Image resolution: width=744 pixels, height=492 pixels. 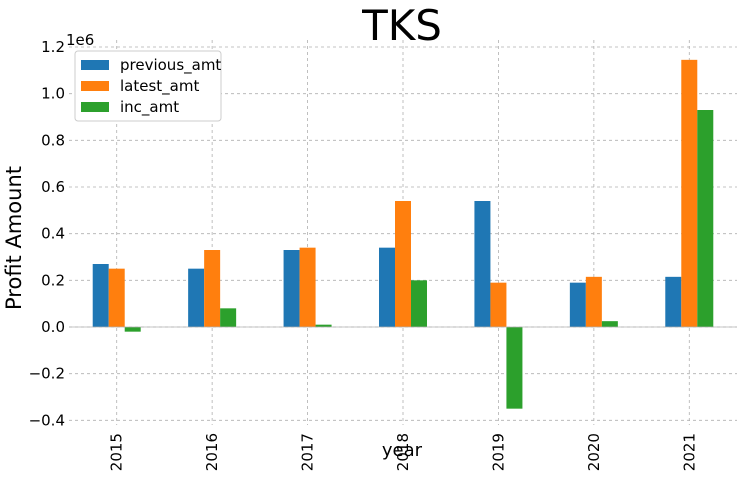 I want to click on x-tick-labels: 2015 2016 2017 2018 2019 2020 2021, so click(x=403, y=452).